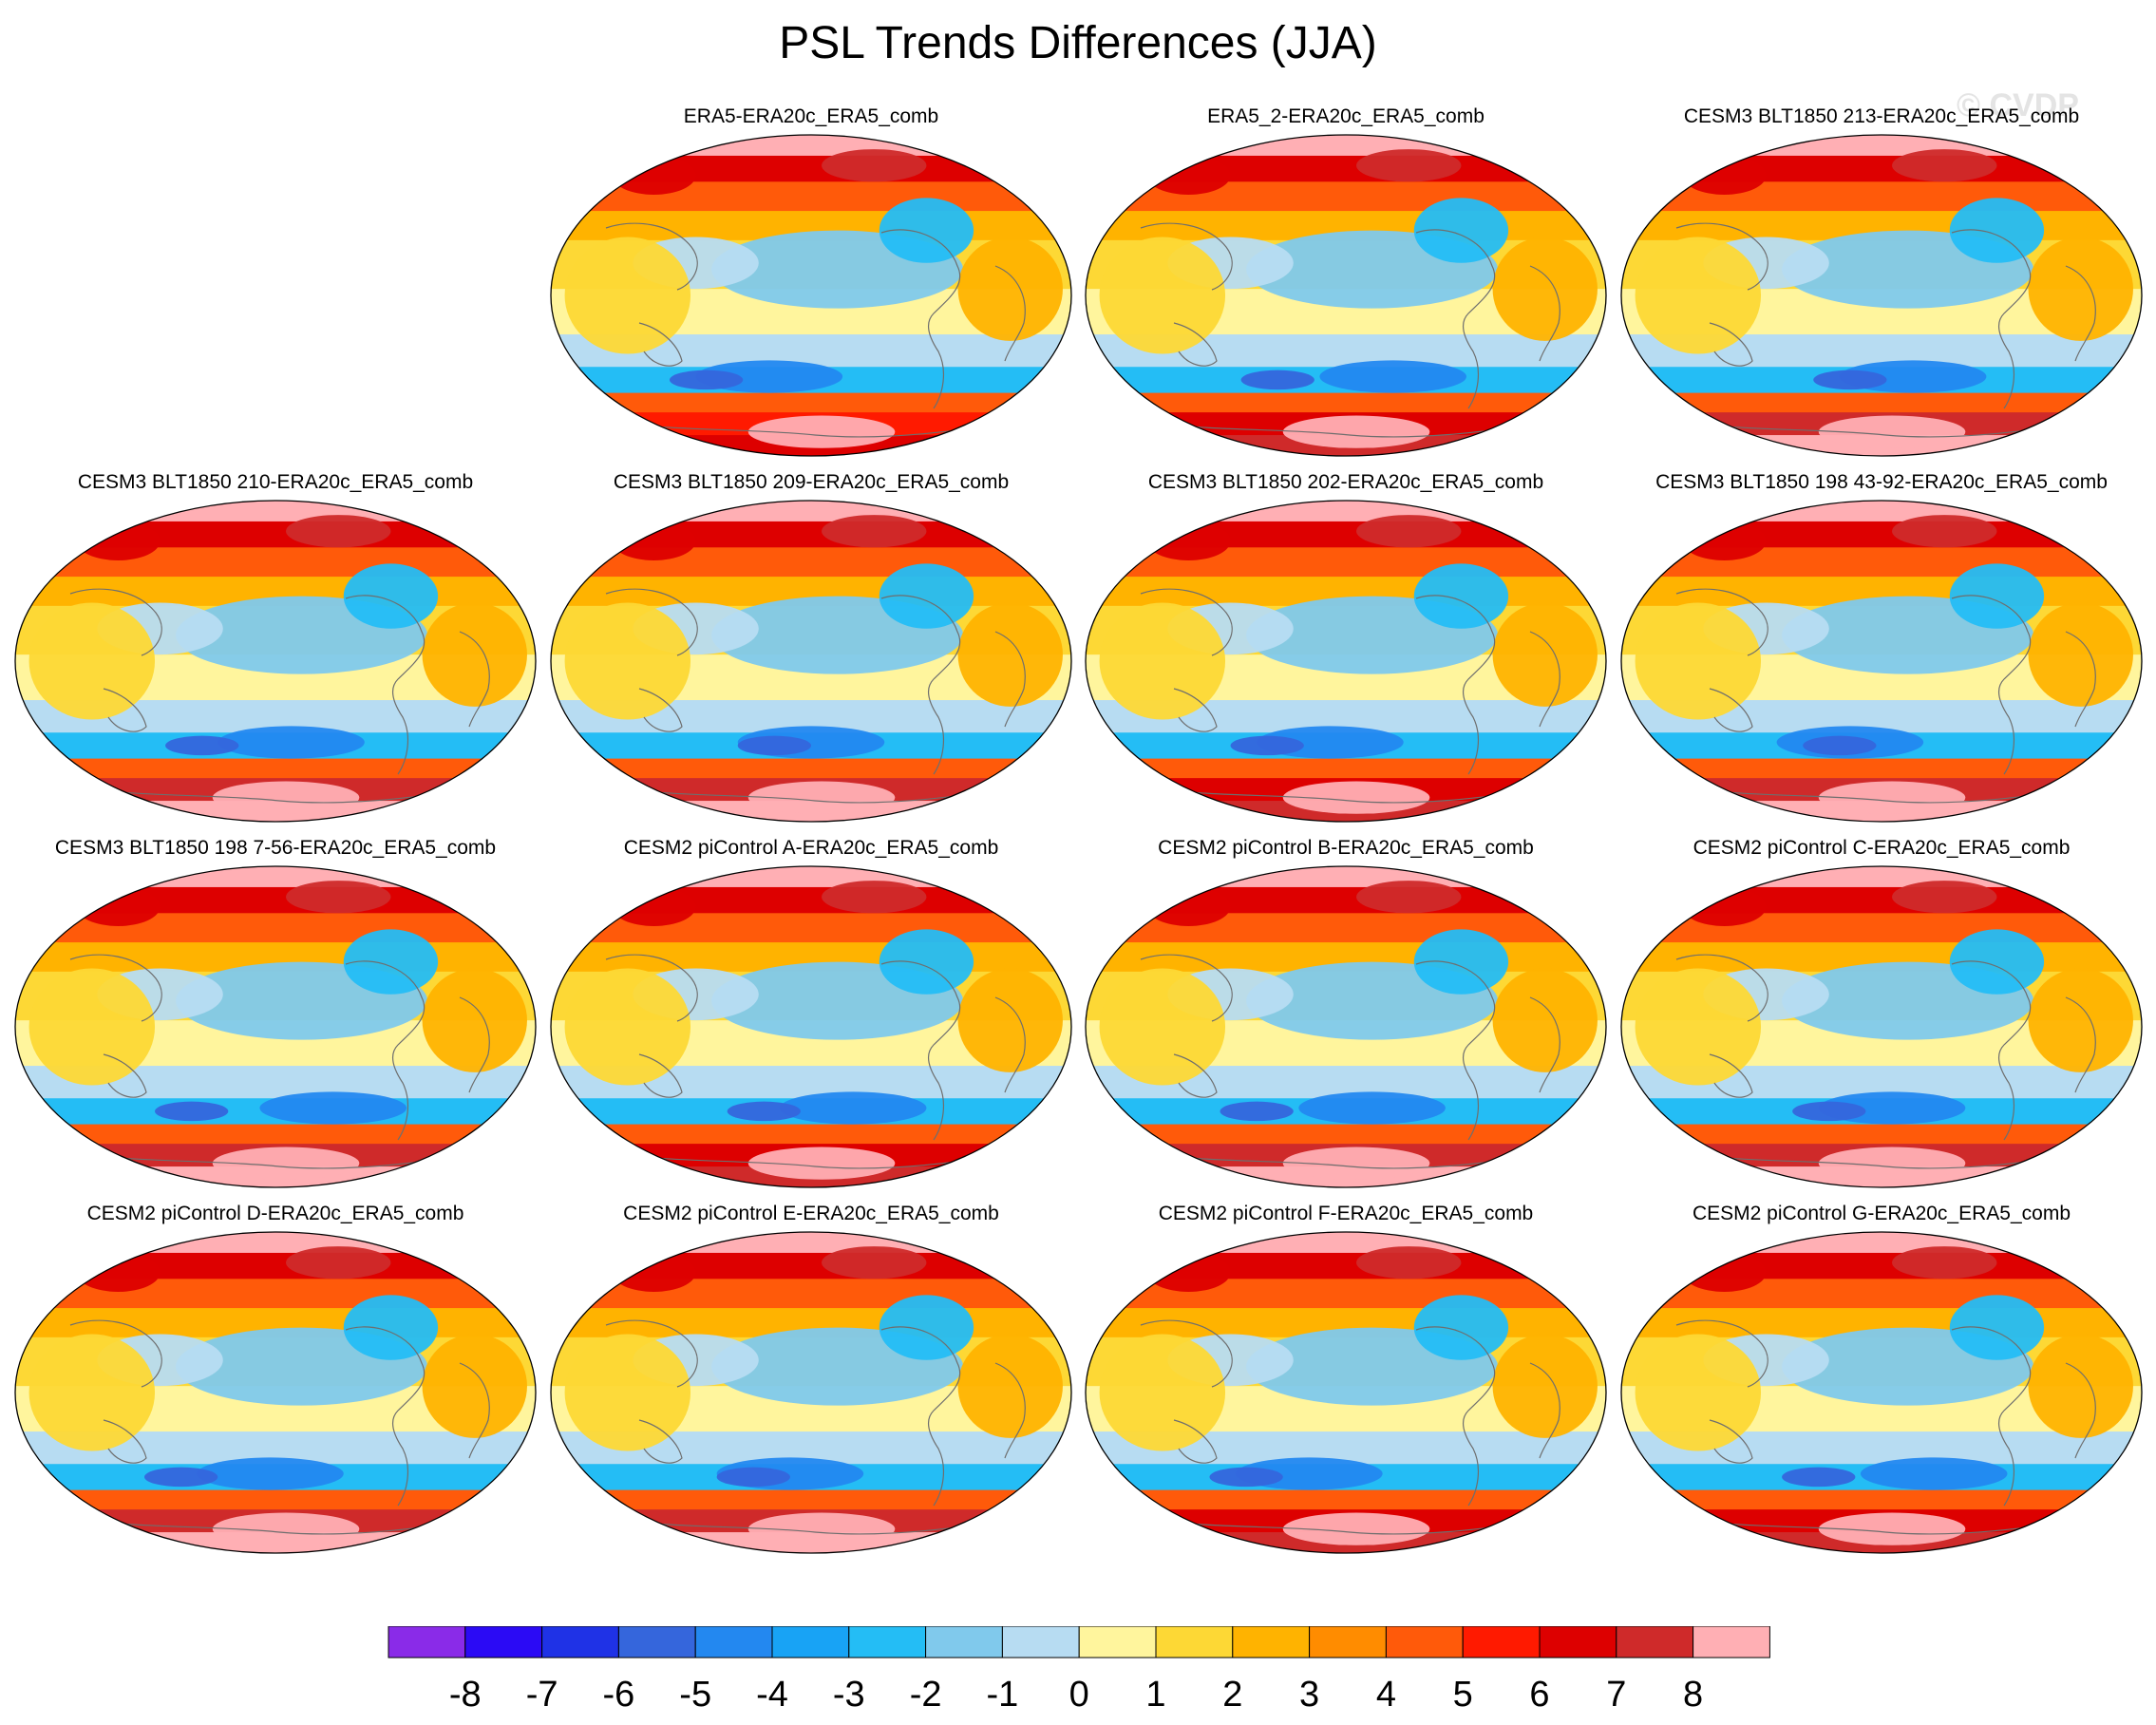 This screenshot has height=1725, width=2156. Describe the element at coordinates (1882, 848) in the screenshot. I see `panel-title: CESM2 piControl C-ERA20c_ERA5_comb` at that location.